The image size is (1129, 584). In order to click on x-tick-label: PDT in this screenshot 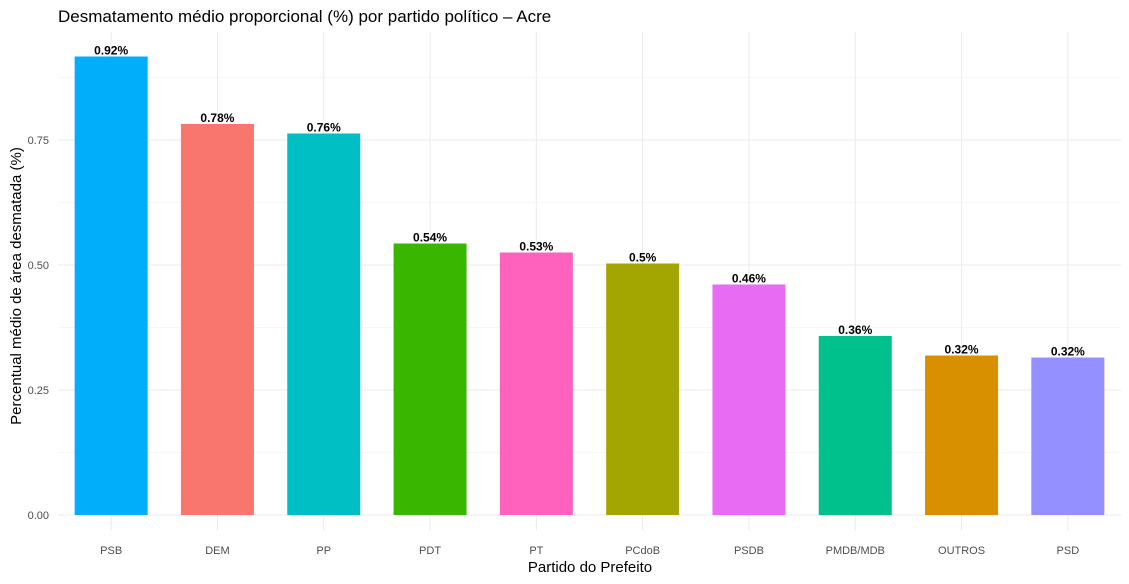, I will do `click(430, 551)`.